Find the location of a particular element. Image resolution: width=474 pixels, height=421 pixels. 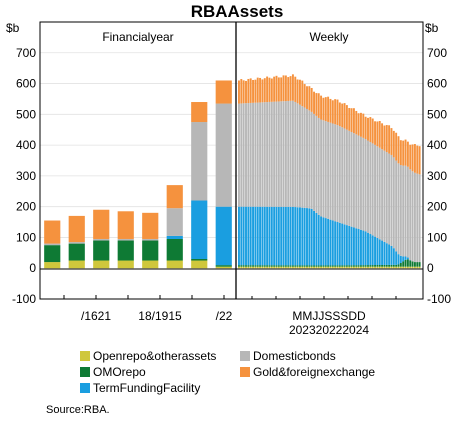

bar-week-38-termfundingfacility is located at coordinates (328, 242).